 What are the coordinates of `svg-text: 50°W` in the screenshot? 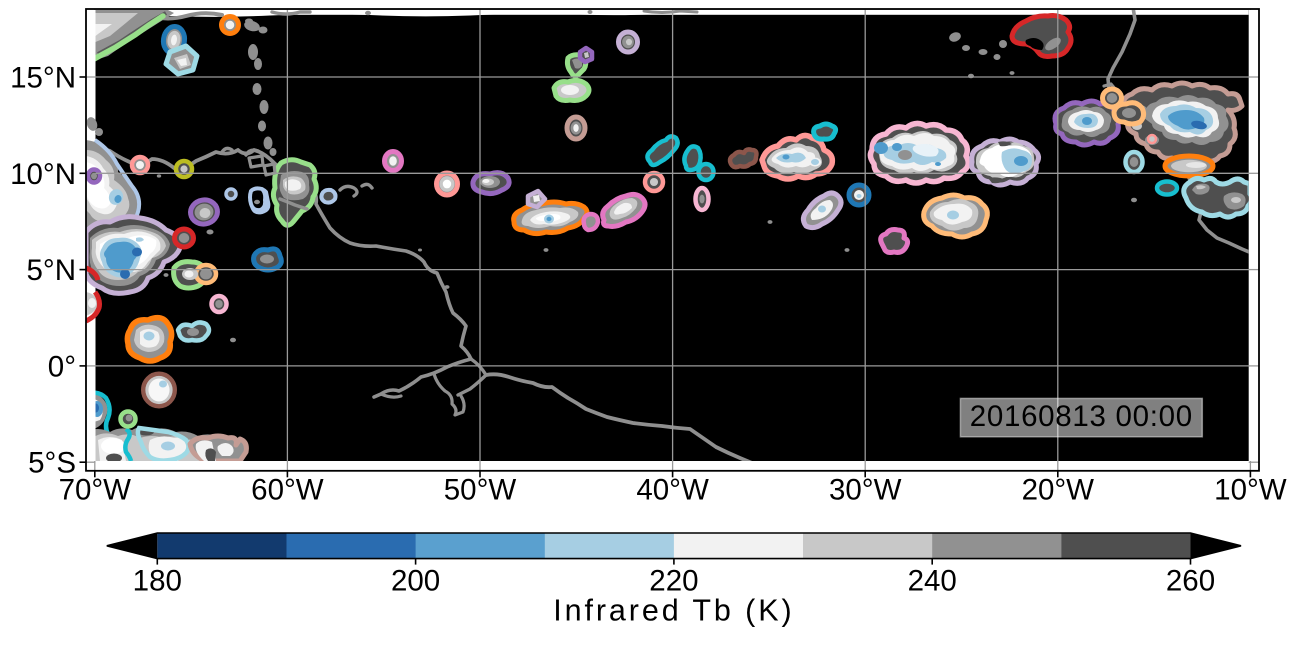 It's located at (480, 490).